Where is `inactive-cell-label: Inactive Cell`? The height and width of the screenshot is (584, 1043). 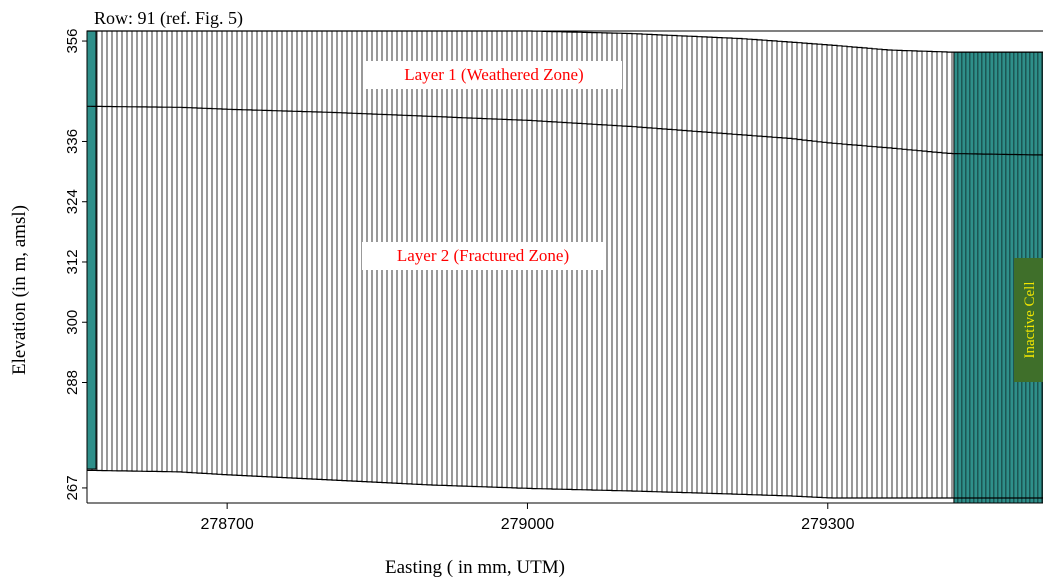
inactive-cell-label: Inactive Cell is located at coordinates (1030, 319).